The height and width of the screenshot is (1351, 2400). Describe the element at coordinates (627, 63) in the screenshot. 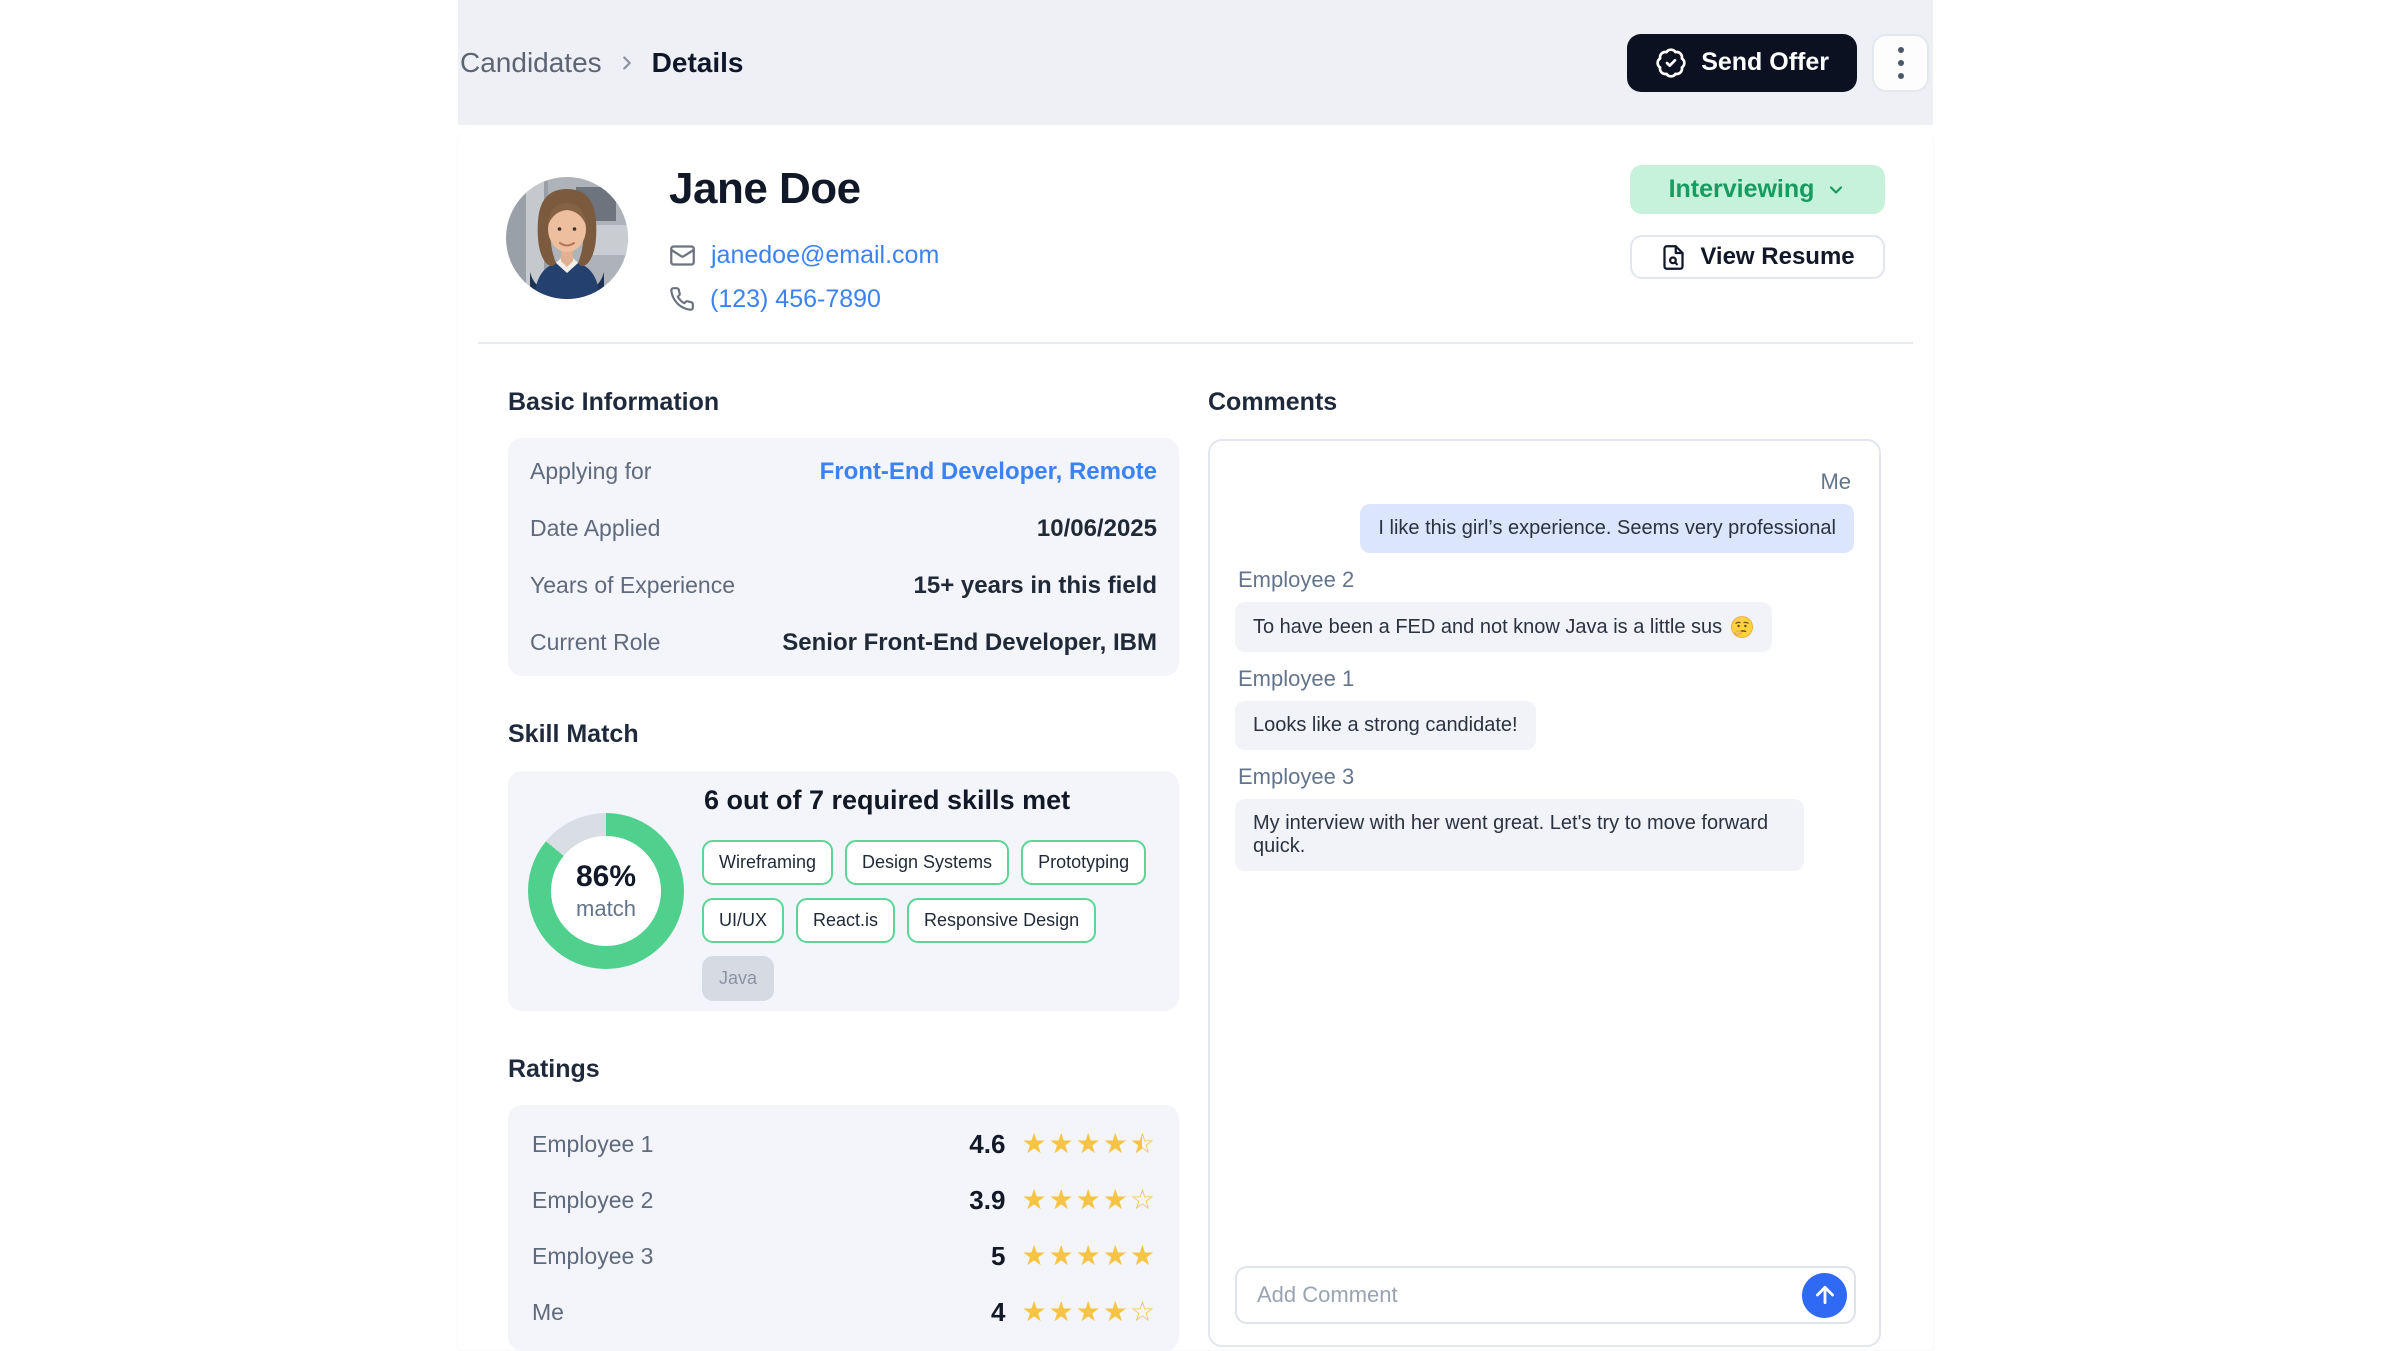

I see `chevron-right-icon` at that location.